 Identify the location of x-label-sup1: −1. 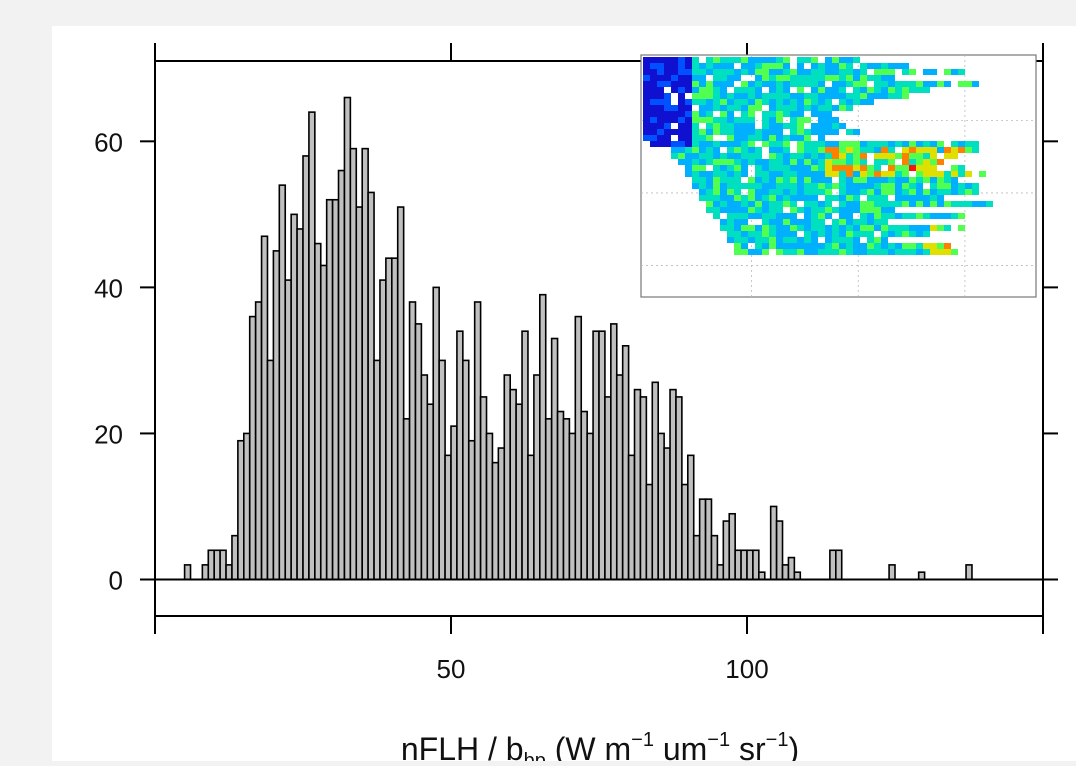
(642, 740).